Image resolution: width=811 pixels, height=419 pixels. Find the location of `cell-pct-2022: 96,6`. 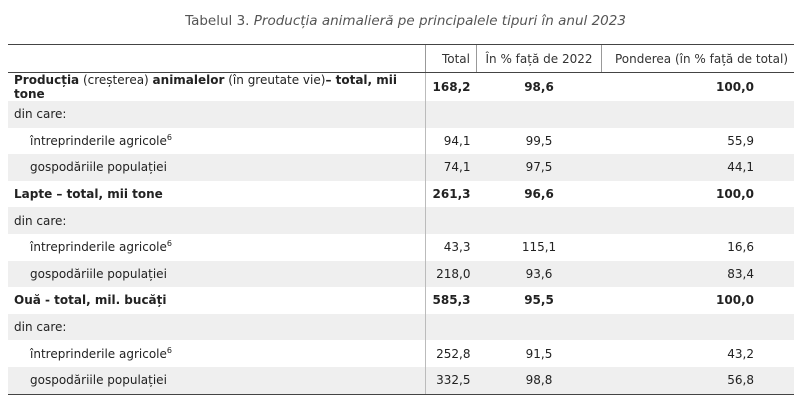

cell-pct-2022: 96,6 is located at coordinates (539, 194).